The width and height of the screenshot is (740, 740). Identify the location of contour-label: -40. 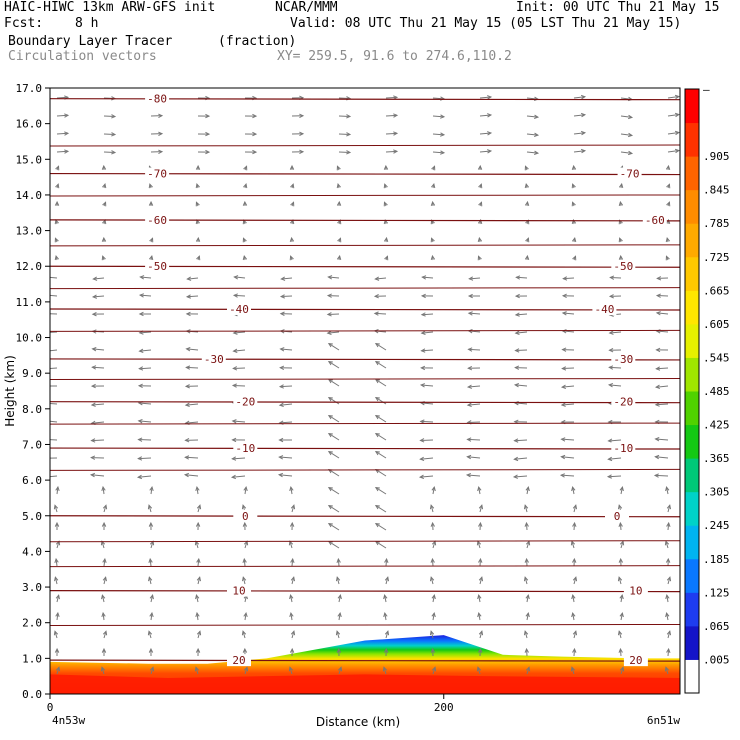
(239, 309).